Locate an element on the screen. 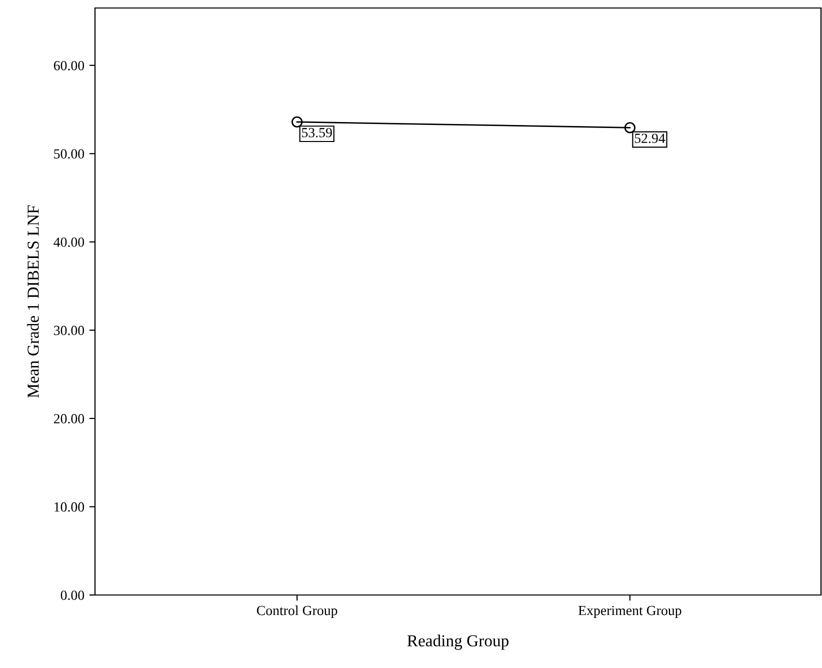 This screenshot has height=668, width=822. x-tick-label: Experiment Group is located at coordinates (630, 612).